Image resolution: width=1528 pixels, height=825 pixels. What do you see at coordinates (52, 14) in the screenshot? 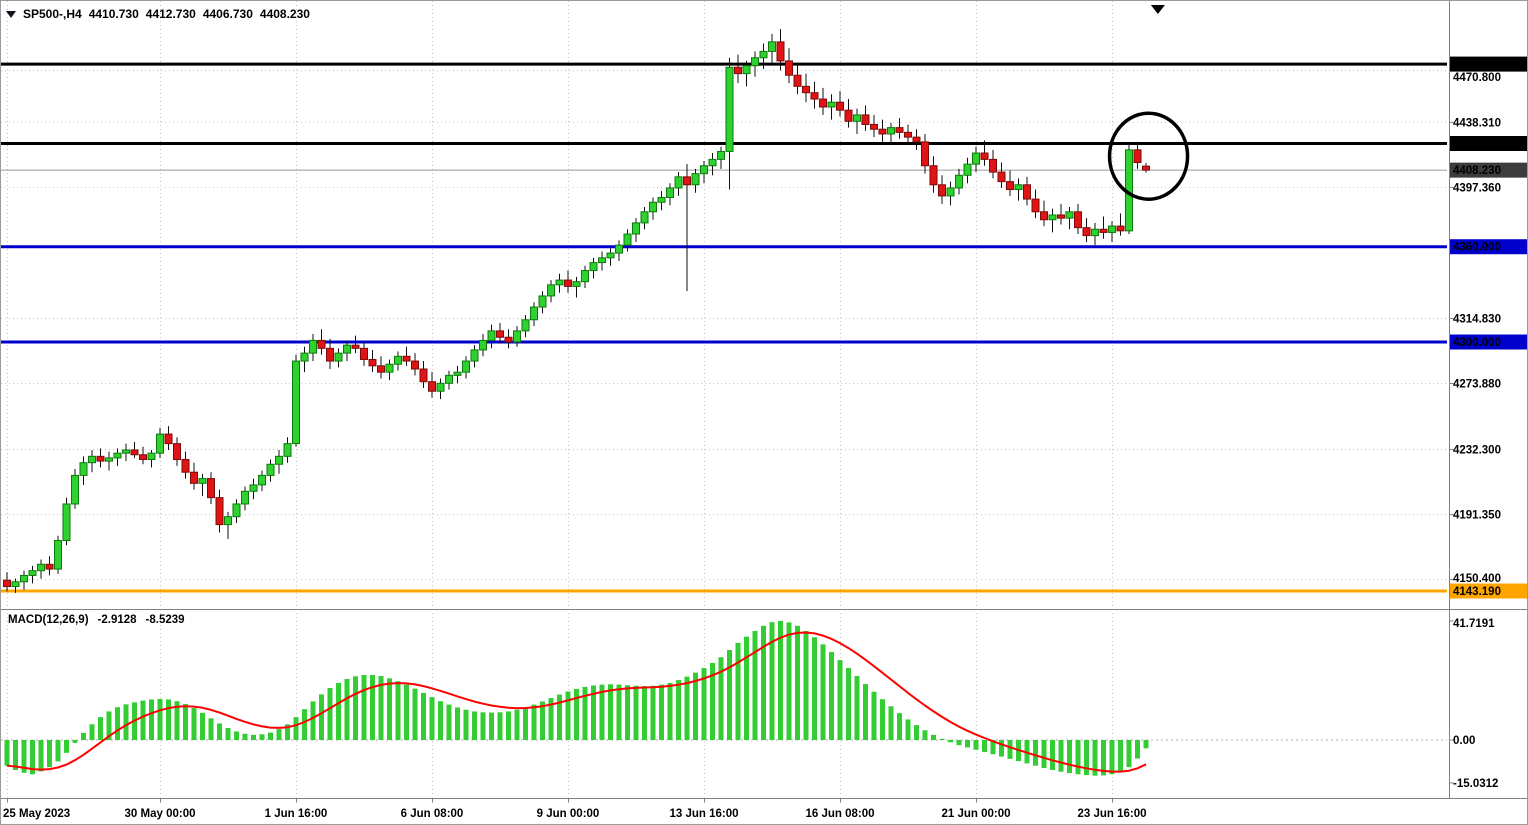
I see `symbol-timeframe: SP500-,H4` at bounding box center [52, 14].